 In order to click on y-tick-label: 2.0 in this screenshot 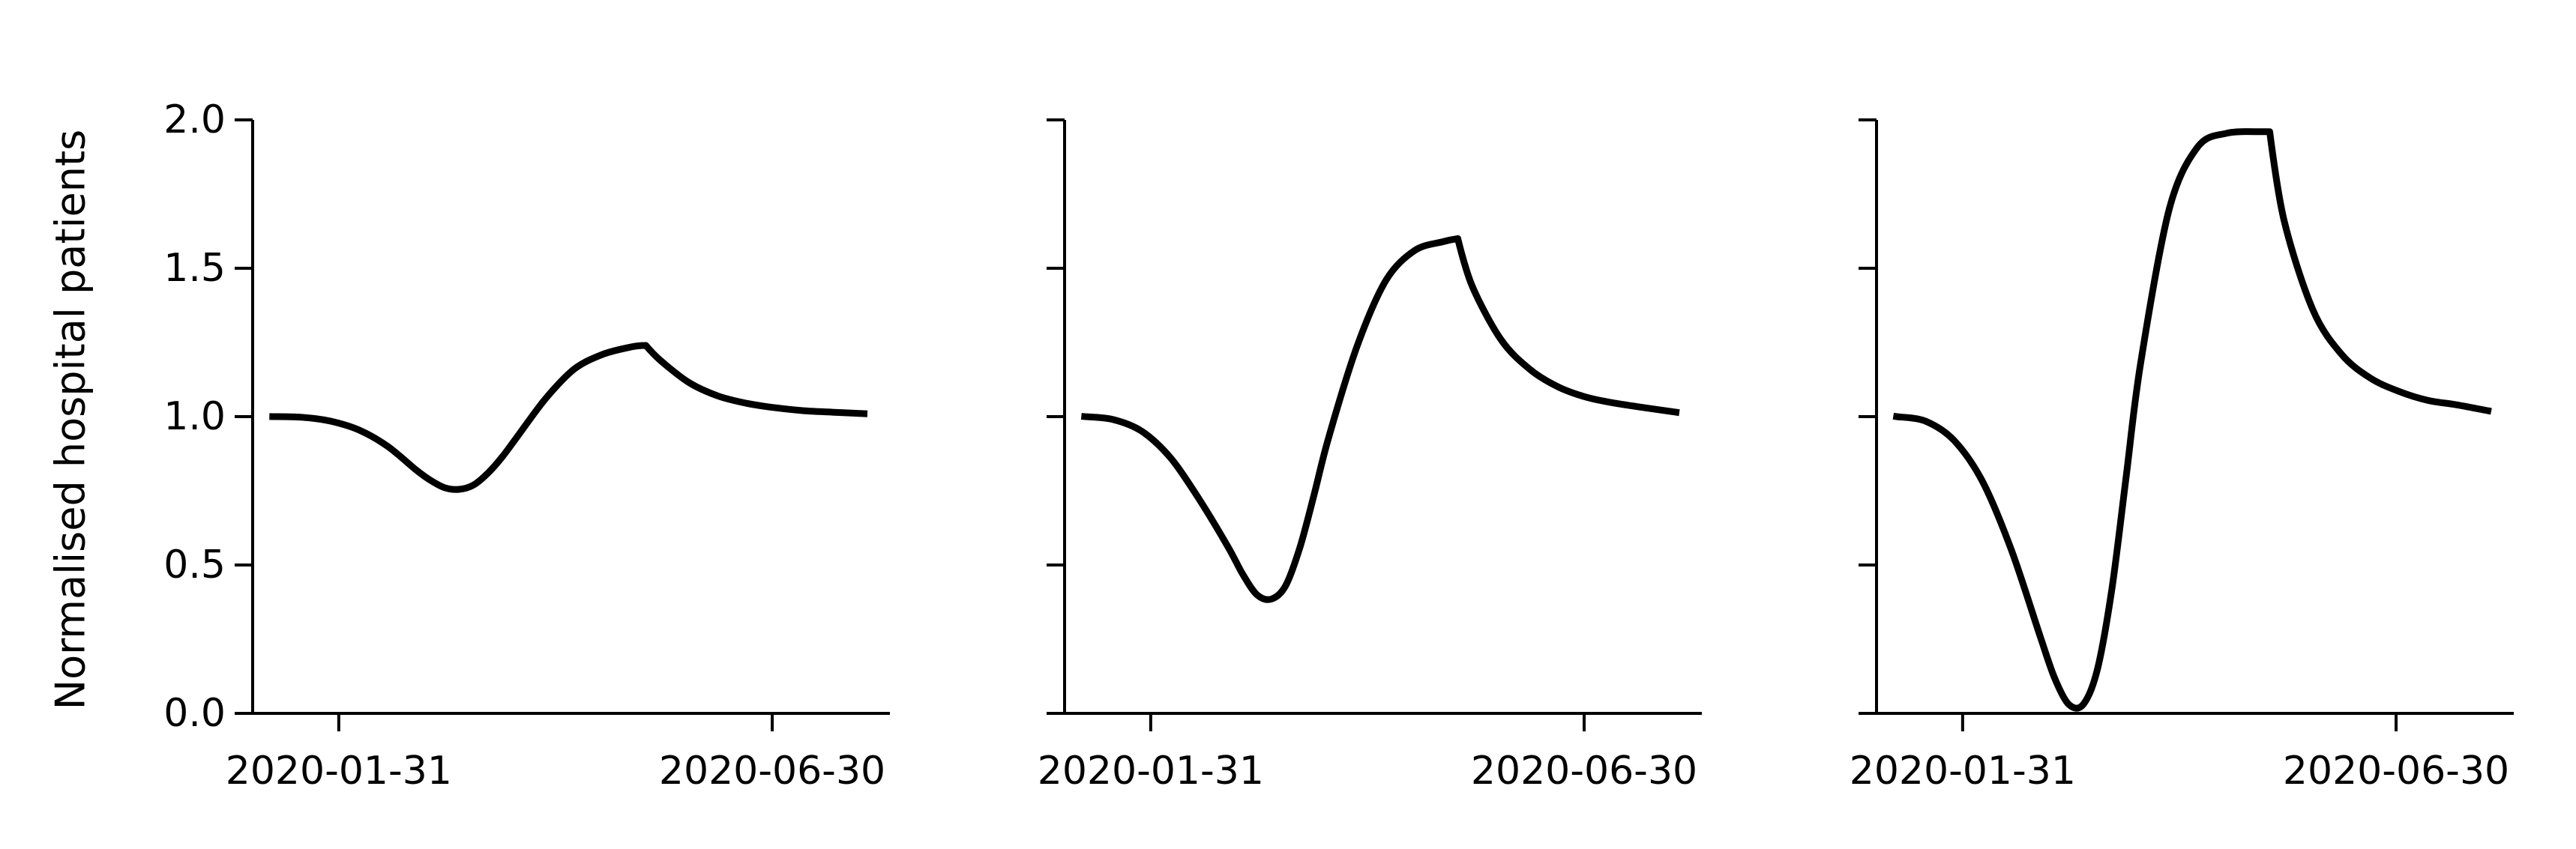, I will do `click(195, 119)`.